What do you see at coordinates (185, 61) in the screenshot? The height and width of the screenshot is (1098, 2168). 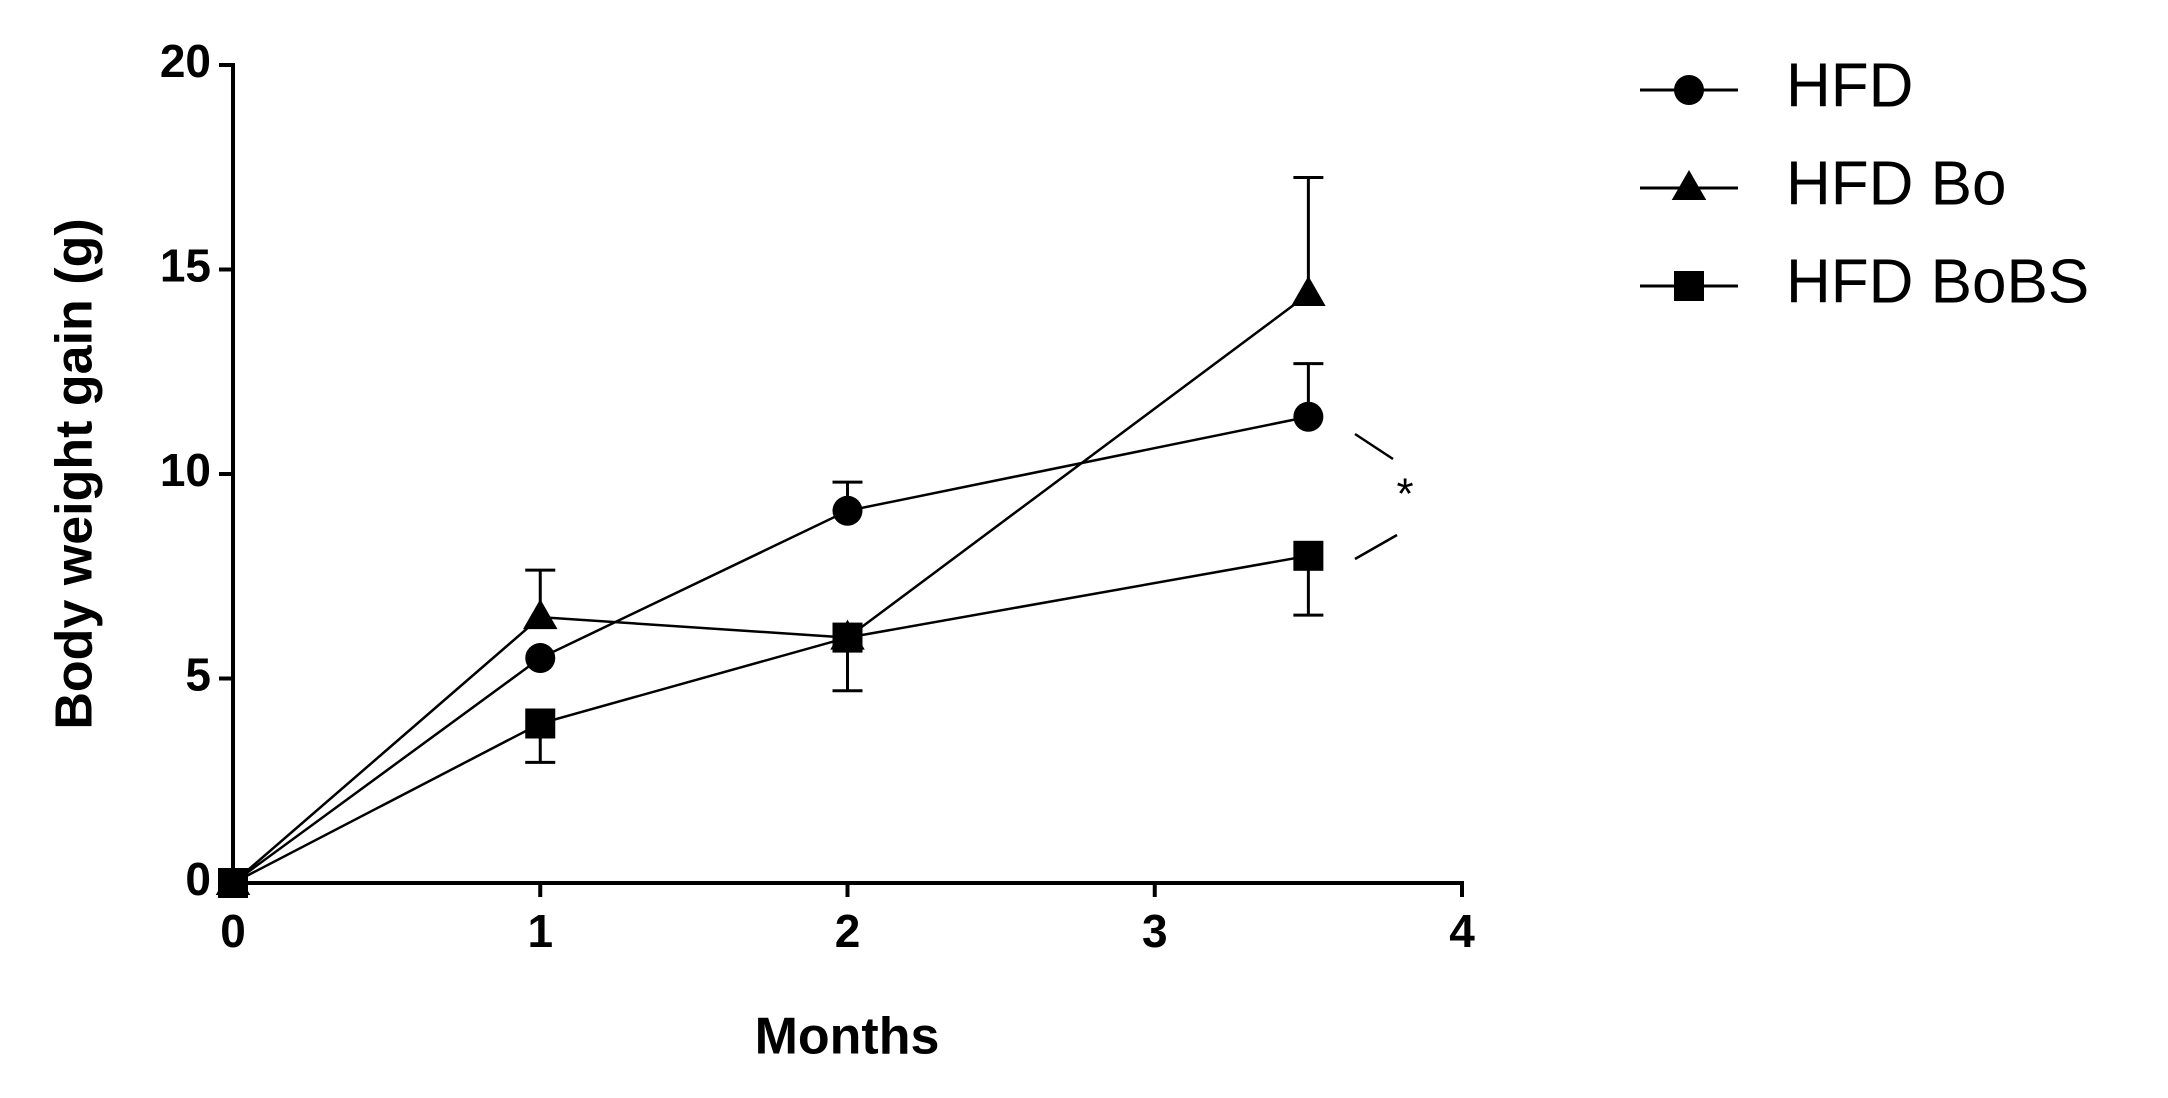 I see `y-tick-label: 20` at bounding box center [185, 61].